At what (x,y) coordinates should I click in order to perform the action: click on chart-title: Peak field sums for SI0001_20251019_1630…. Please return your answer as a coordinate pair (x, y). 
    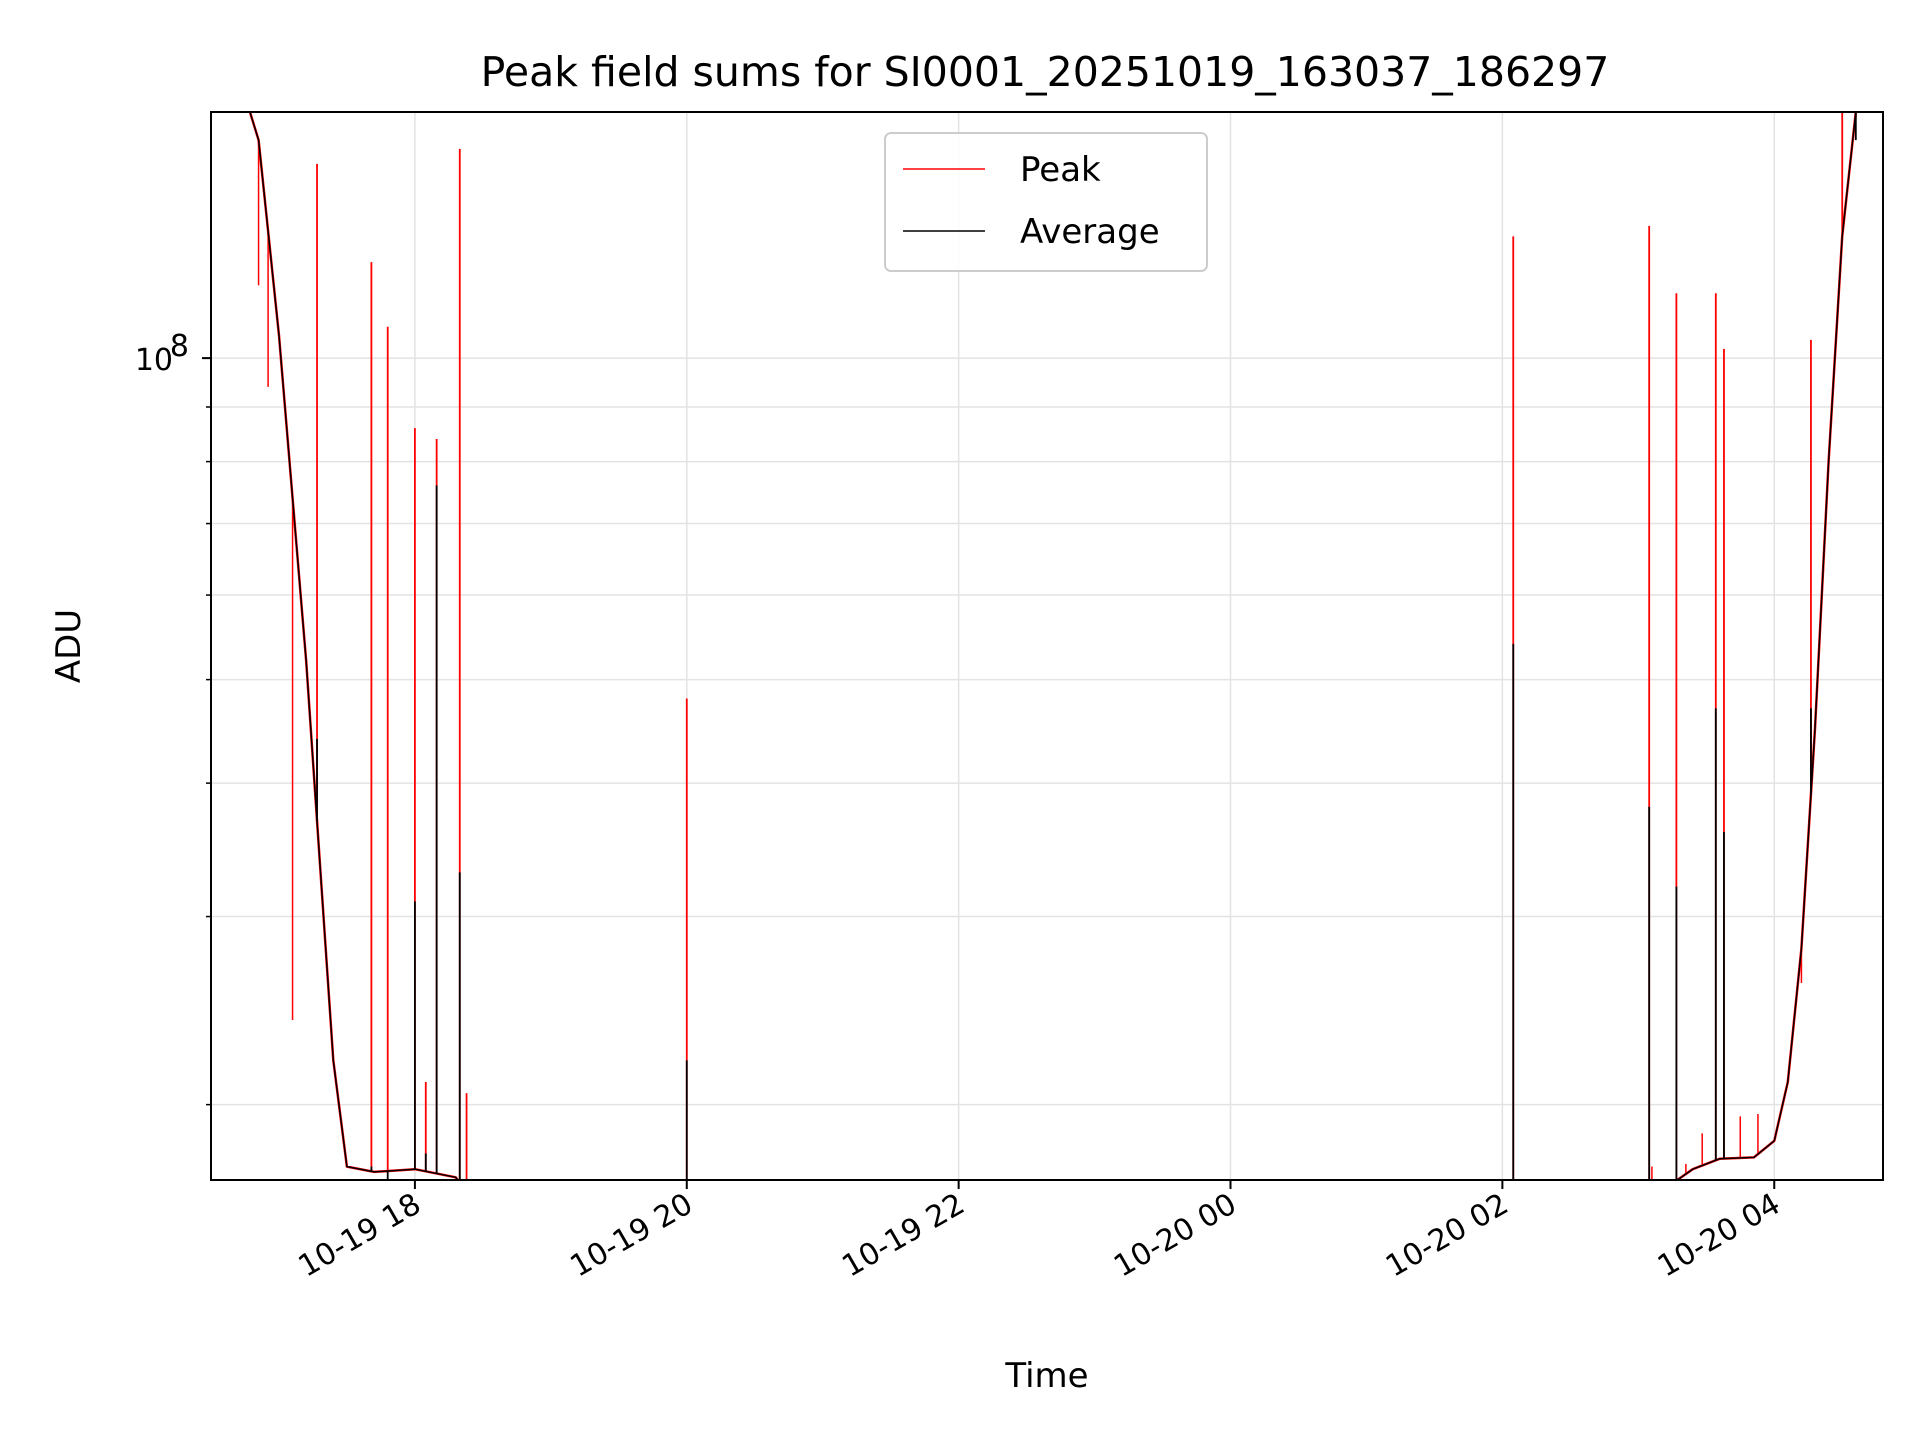
    Looking at the image, I should click on (1045, 72).